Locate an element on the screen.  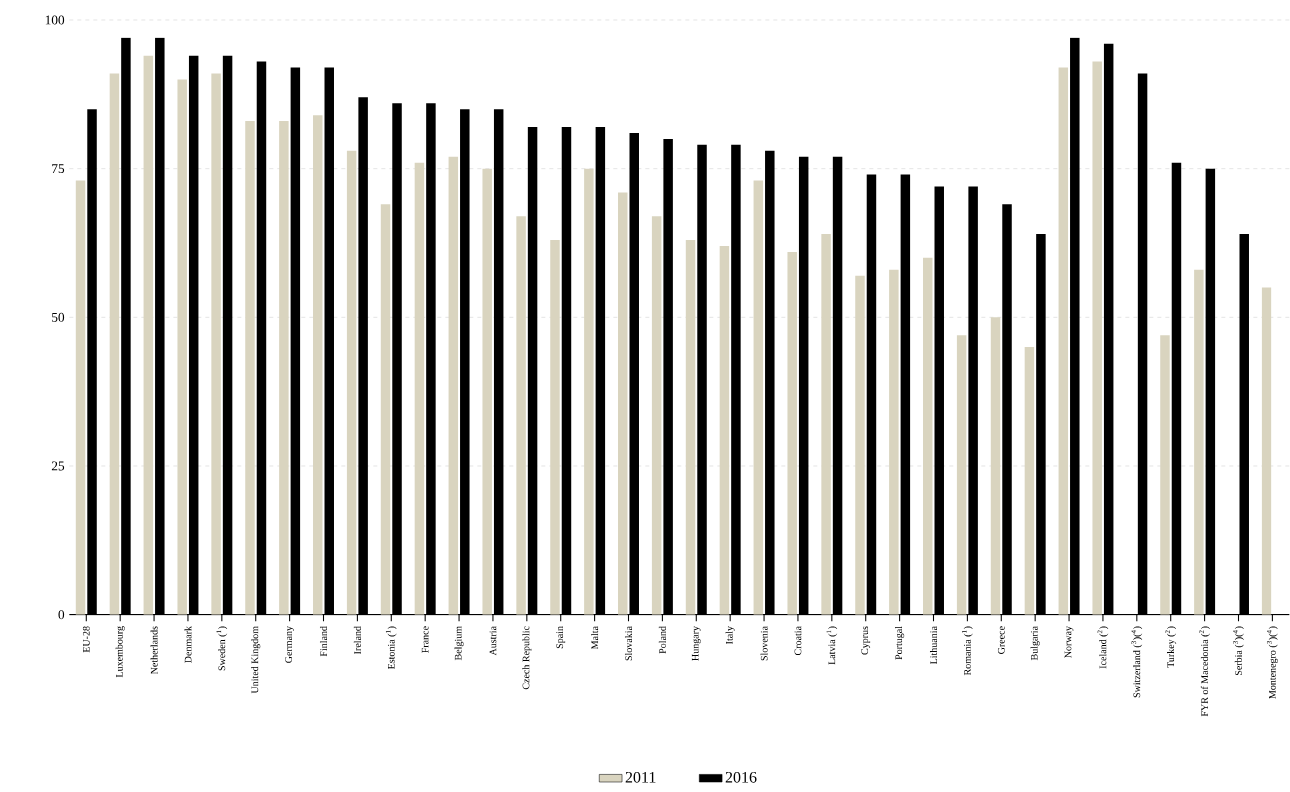
x-tick-label: Malta is located at coordinates (595, 638).